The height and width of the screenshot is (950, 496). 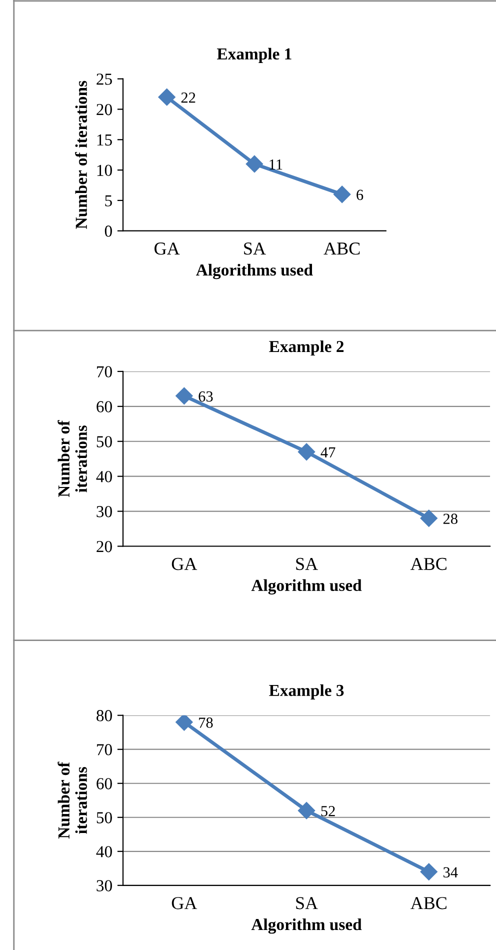 What do you see at coordinates (360, 195) in the screenshot?
I see `data-label: 6` at bounding box center [360, 195].